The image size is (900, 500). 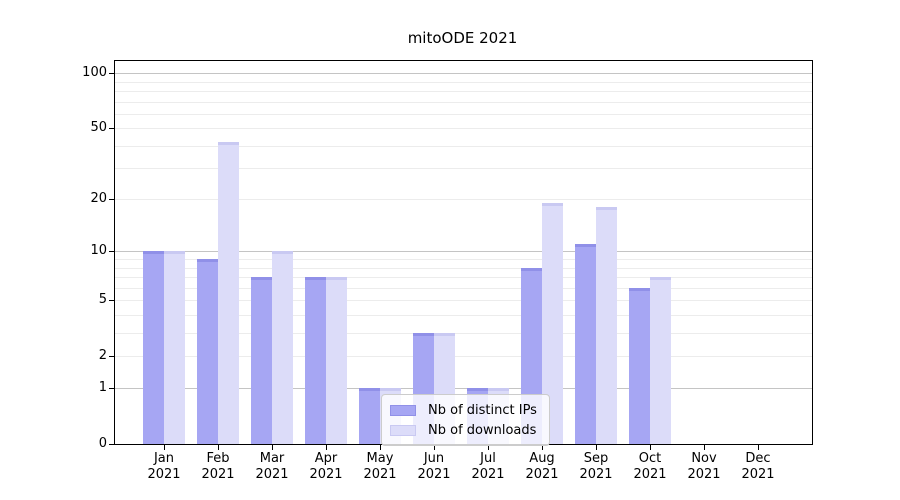 What do you see at coordinates (552, 323) in the screenshot?
I see `bar-downloads-aug` at bounding box center [552, 323].